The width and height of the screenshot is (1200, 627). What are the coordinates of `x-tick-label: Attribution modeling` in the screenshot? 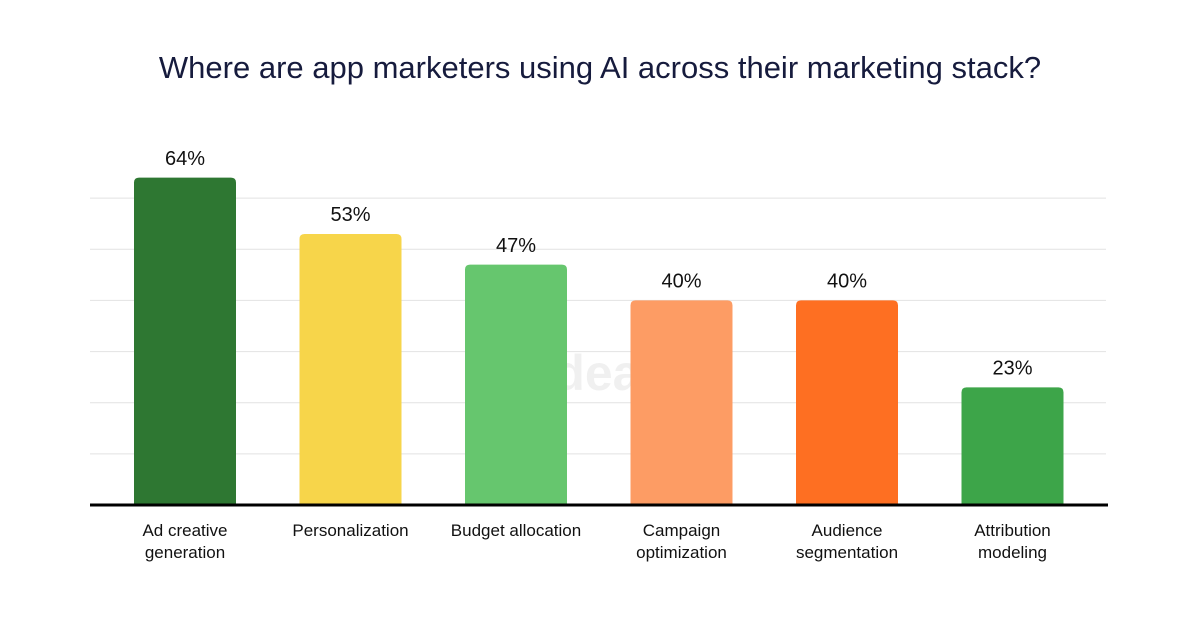 It's located at (1012, 541).